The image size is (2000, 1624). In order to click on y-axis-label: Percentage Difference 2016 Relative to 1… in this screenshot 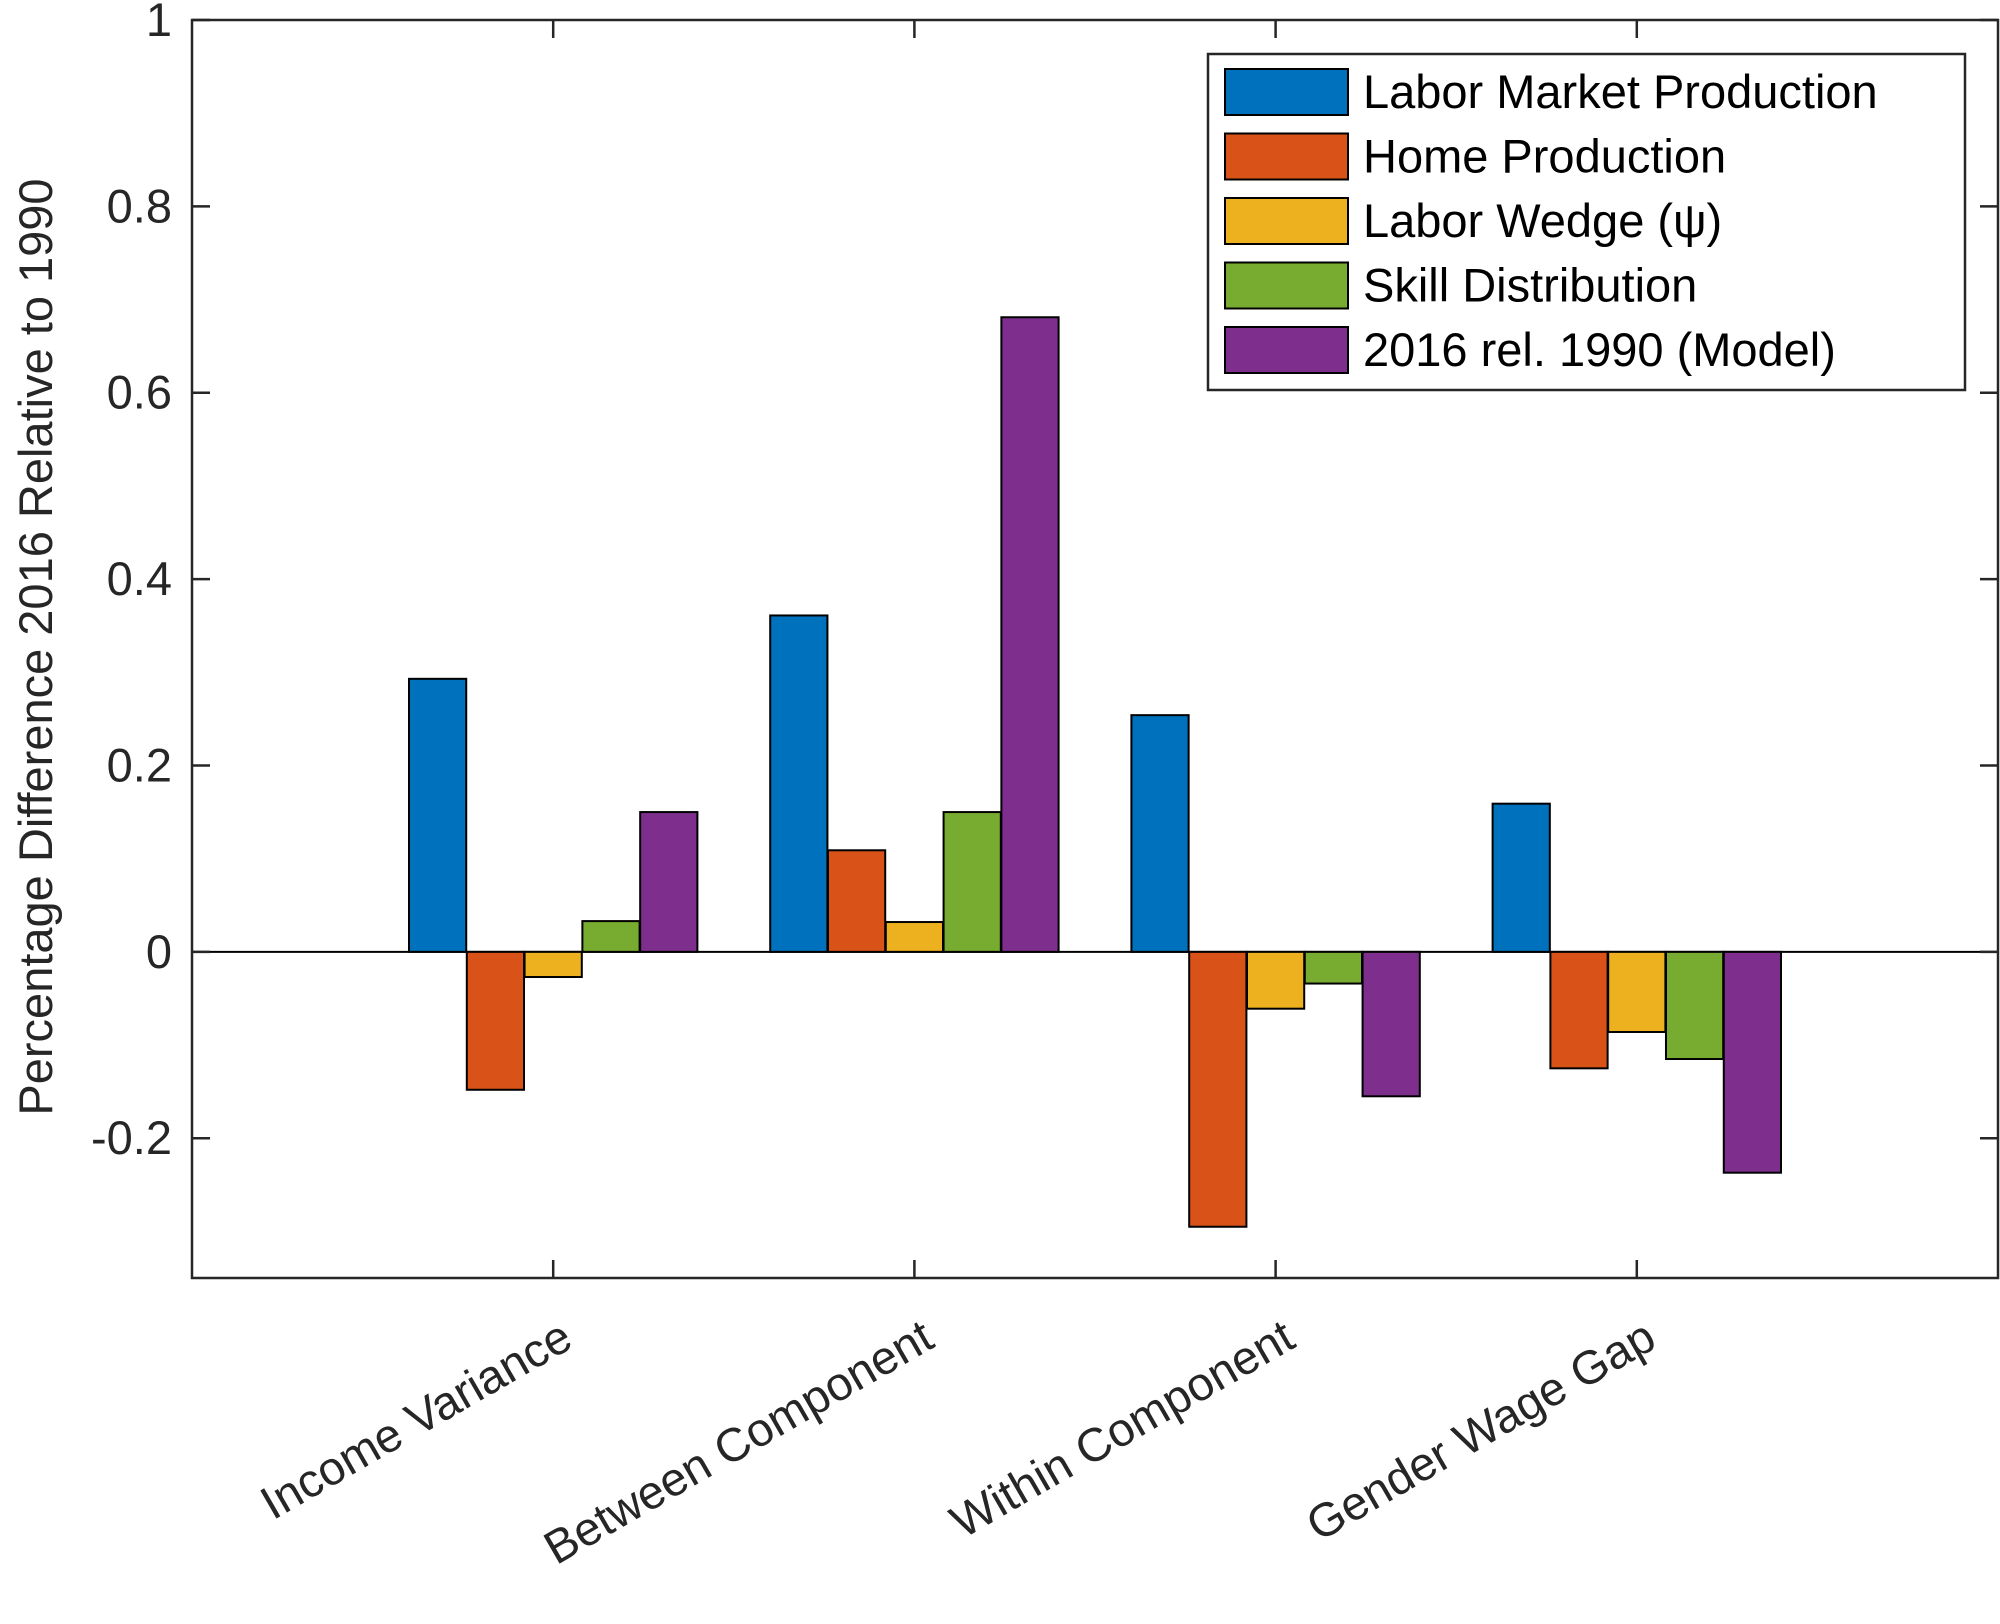, I will do `click(35, 646)`.